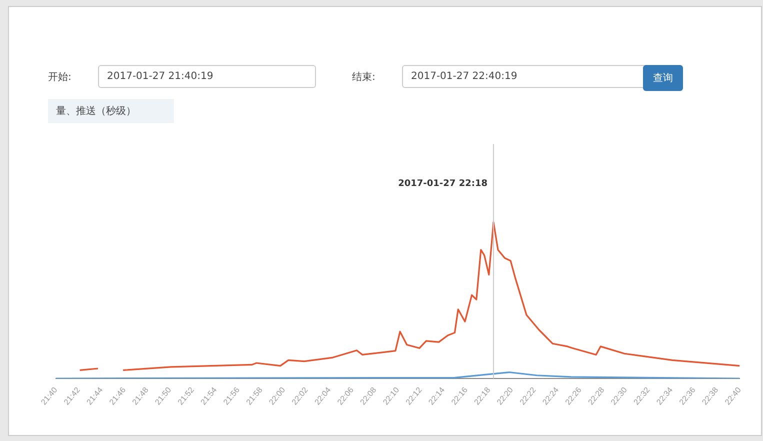 The height and width of the screenshot is (441, 763). I want to click on text: 2017-01-27 21:40:19, so click(207, 76).